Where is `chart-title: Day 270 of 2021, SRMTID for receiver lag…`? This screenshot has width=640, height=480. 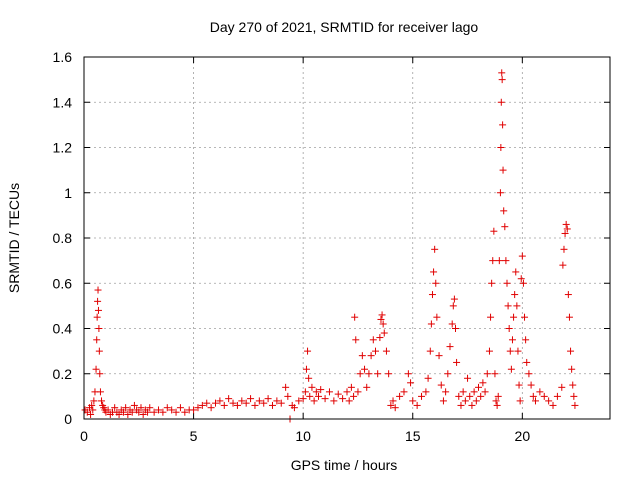
chart-title: Day 270 of 2021, SRMTID for receiver lag… is located at coordinates (344, 27).